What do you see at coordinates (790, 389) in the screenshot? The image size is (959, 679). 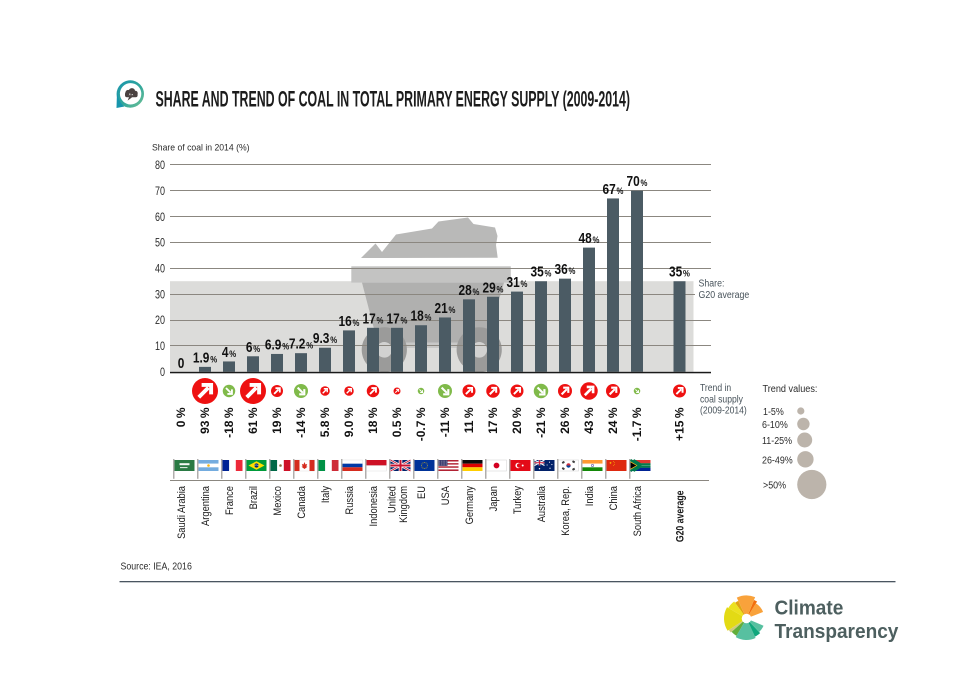 I see `svg-text: Trend values:` at bounding box center [790, 389].